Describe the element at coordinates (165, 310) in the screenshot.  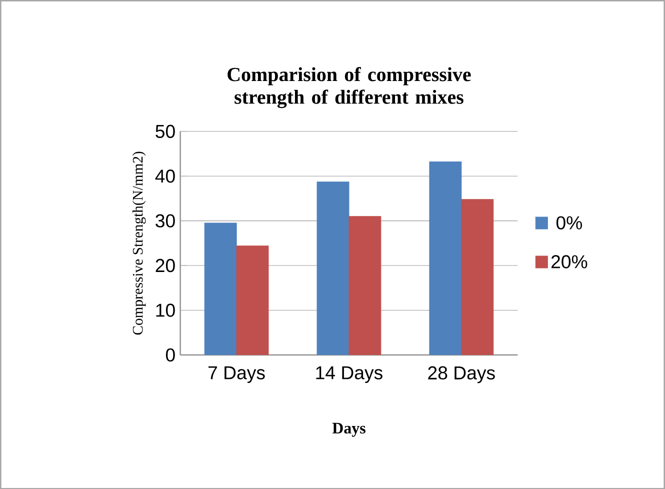
I see `y-tick-label: 10` at that location.